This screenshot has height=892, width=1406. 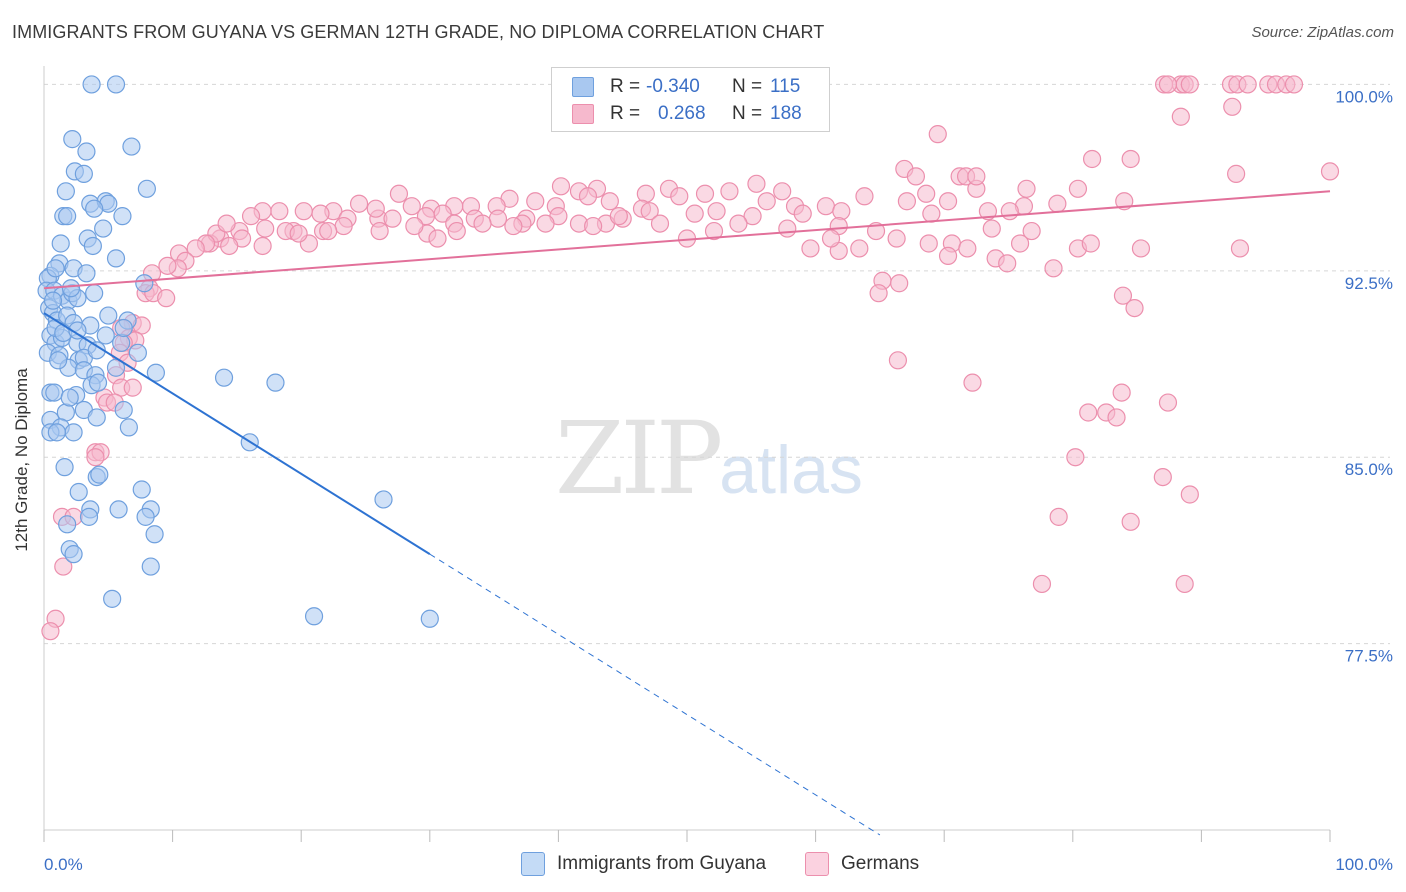 What do you see at coordinates (747, 86) in the screenshot?
I see `legend-n-label: N =` at bounding box center [747, 86].